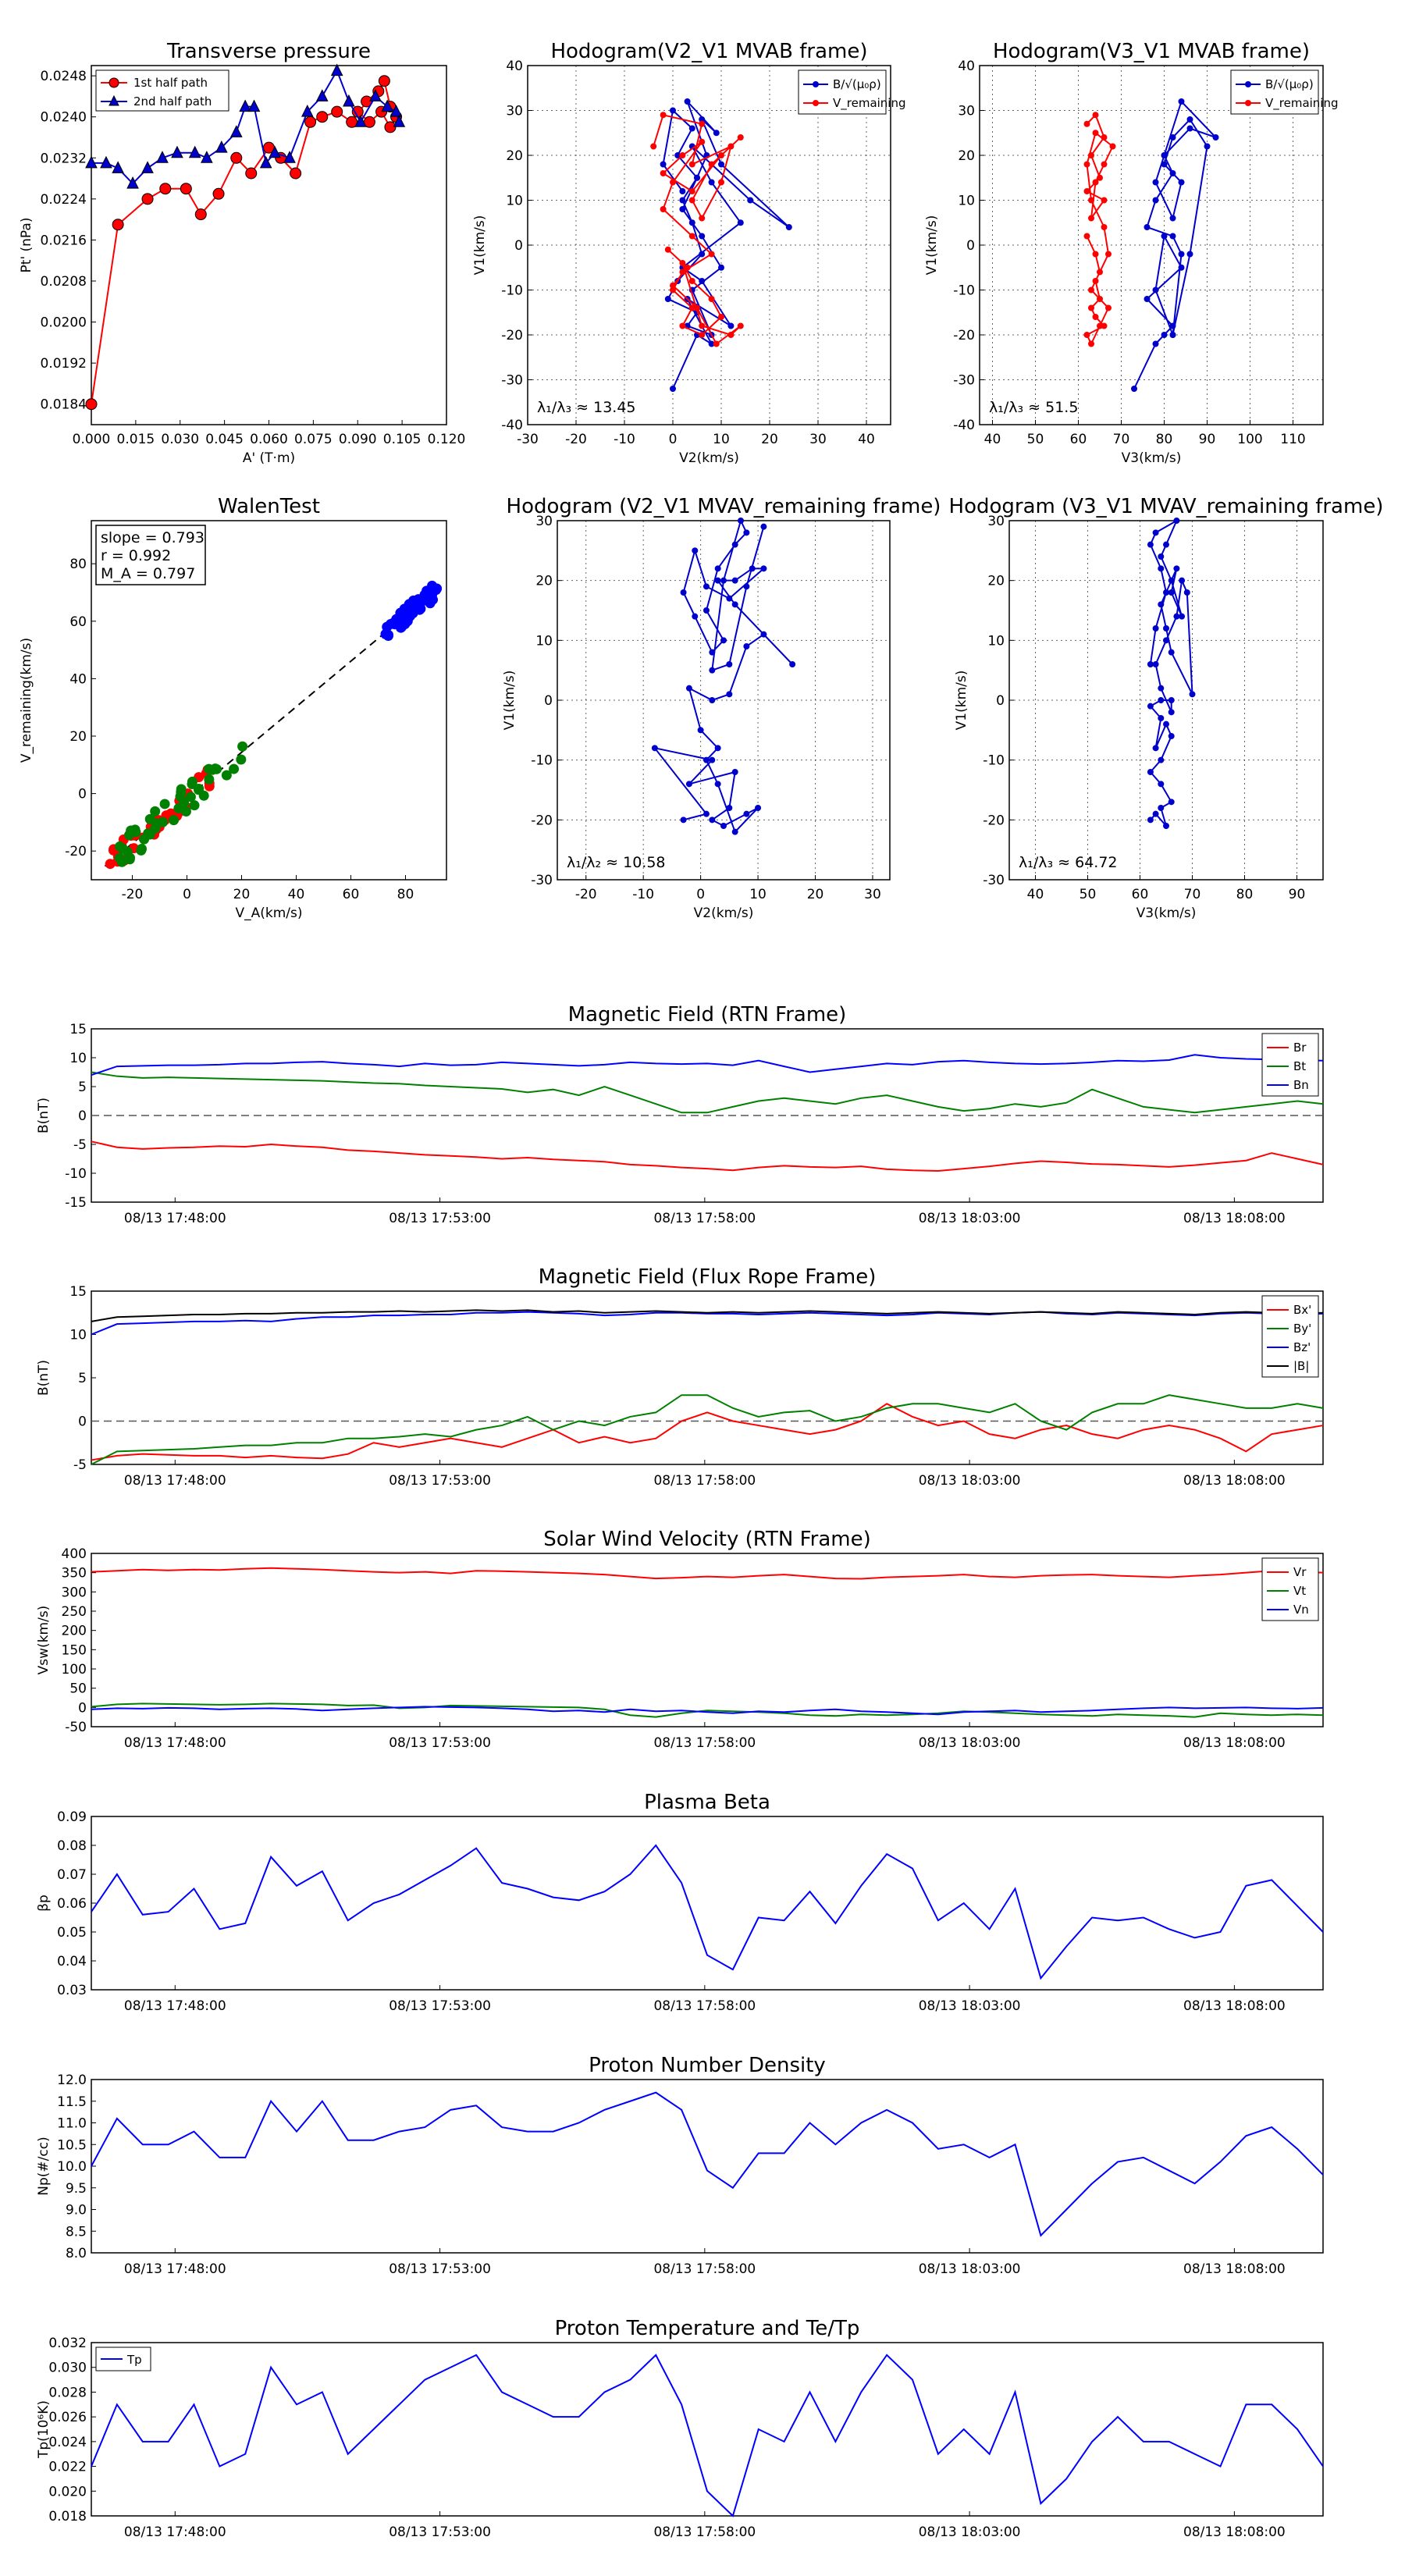  Describe the element at coordinates (269, 913) in the screenshot. I see `walen-xlabel: V_A(km/s)` at that location.